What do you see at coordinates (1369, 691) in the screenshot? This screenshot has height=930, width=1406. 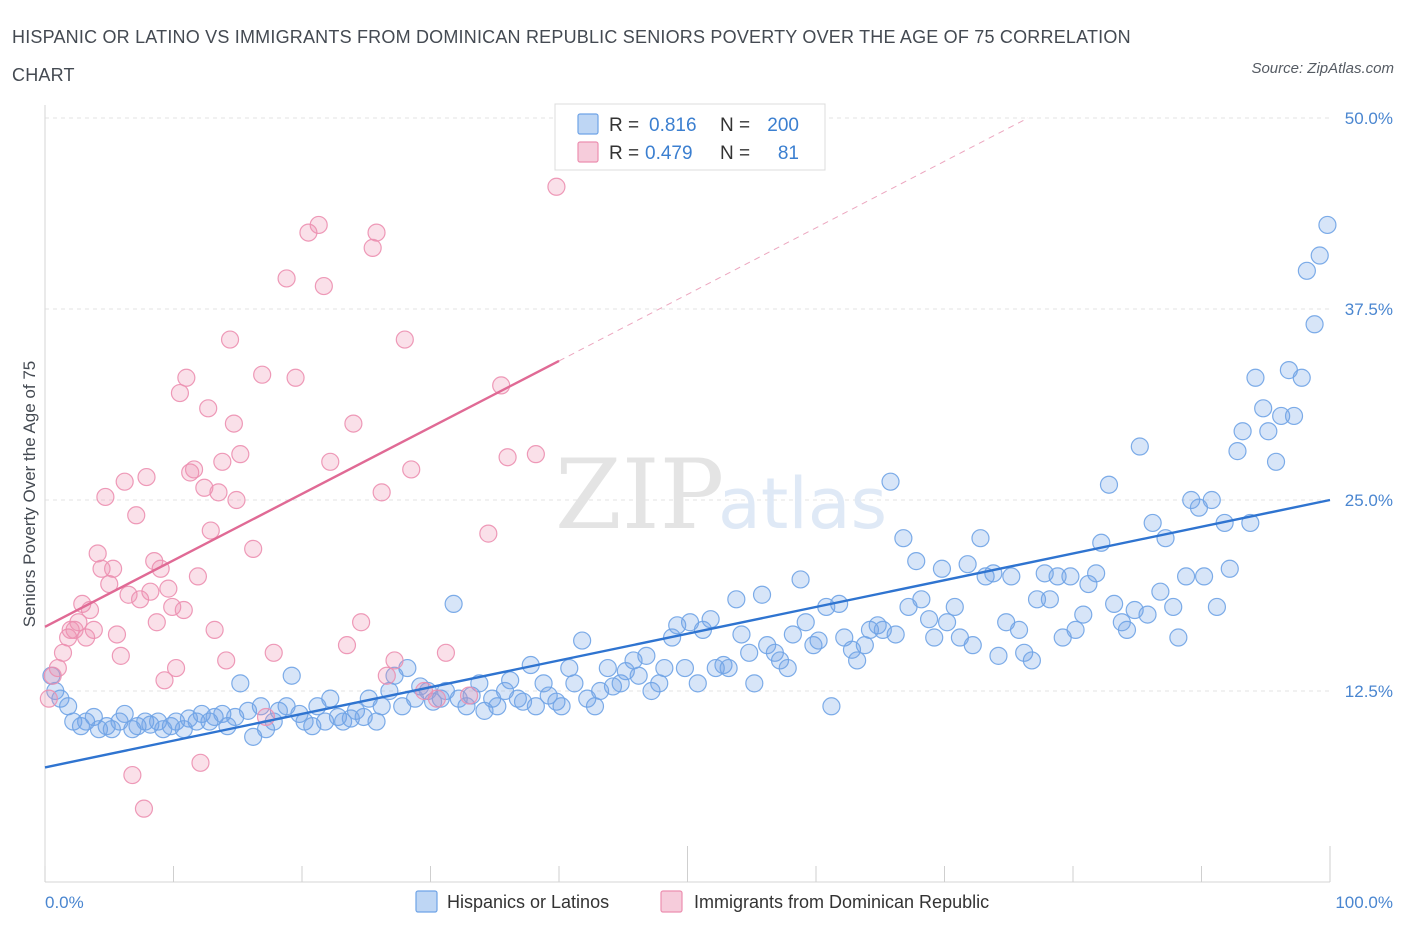 I see `y-tick-label-0: 12.5%` at bounding box center [1369, 691].